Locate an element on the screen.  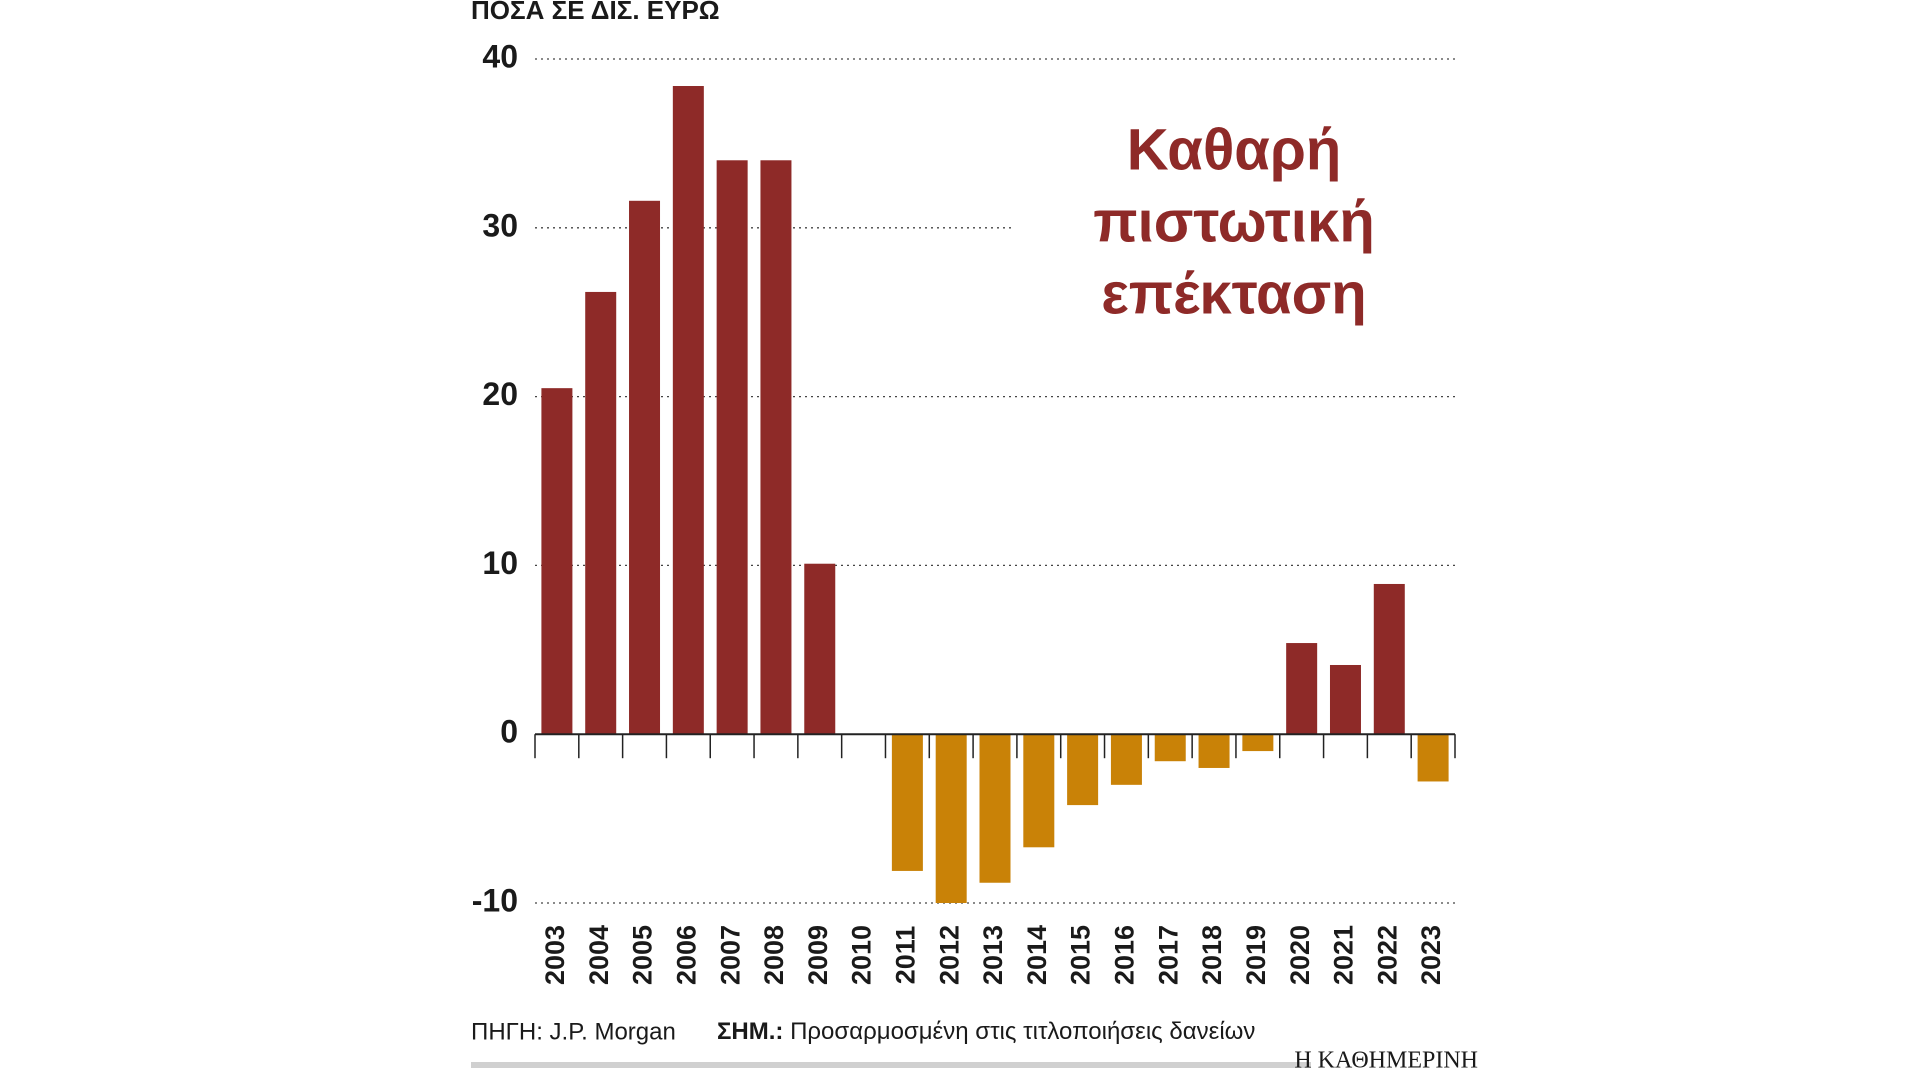
x-tick-label: 2017 is located at coordinates (1168, 955).